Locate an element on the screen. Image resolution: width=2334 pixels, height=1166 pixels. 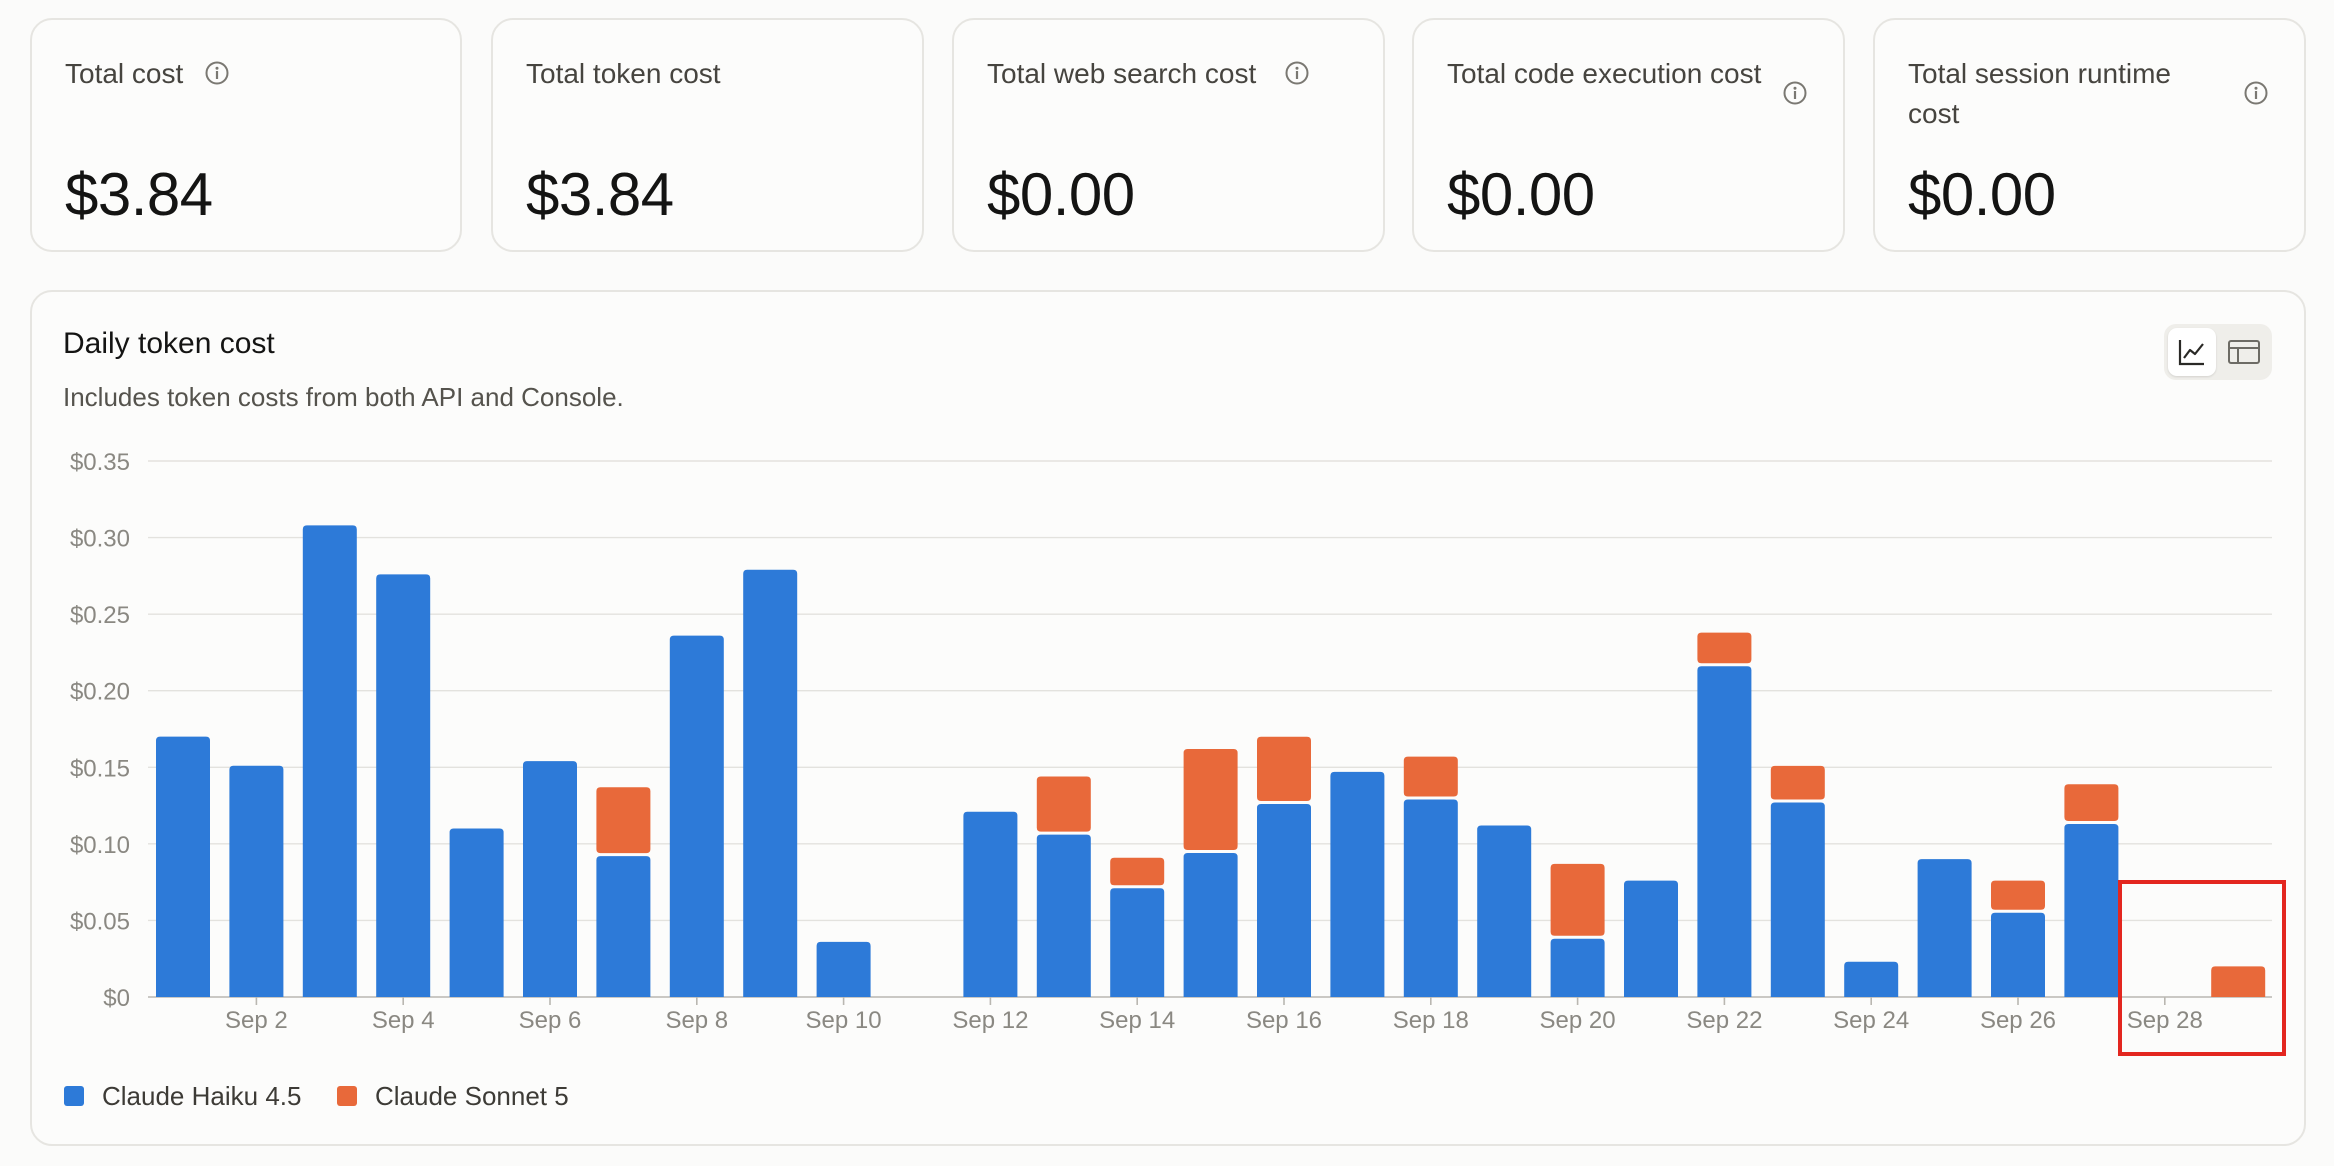
y-tick-label: $0.30 is located at coordinates (100, 539).